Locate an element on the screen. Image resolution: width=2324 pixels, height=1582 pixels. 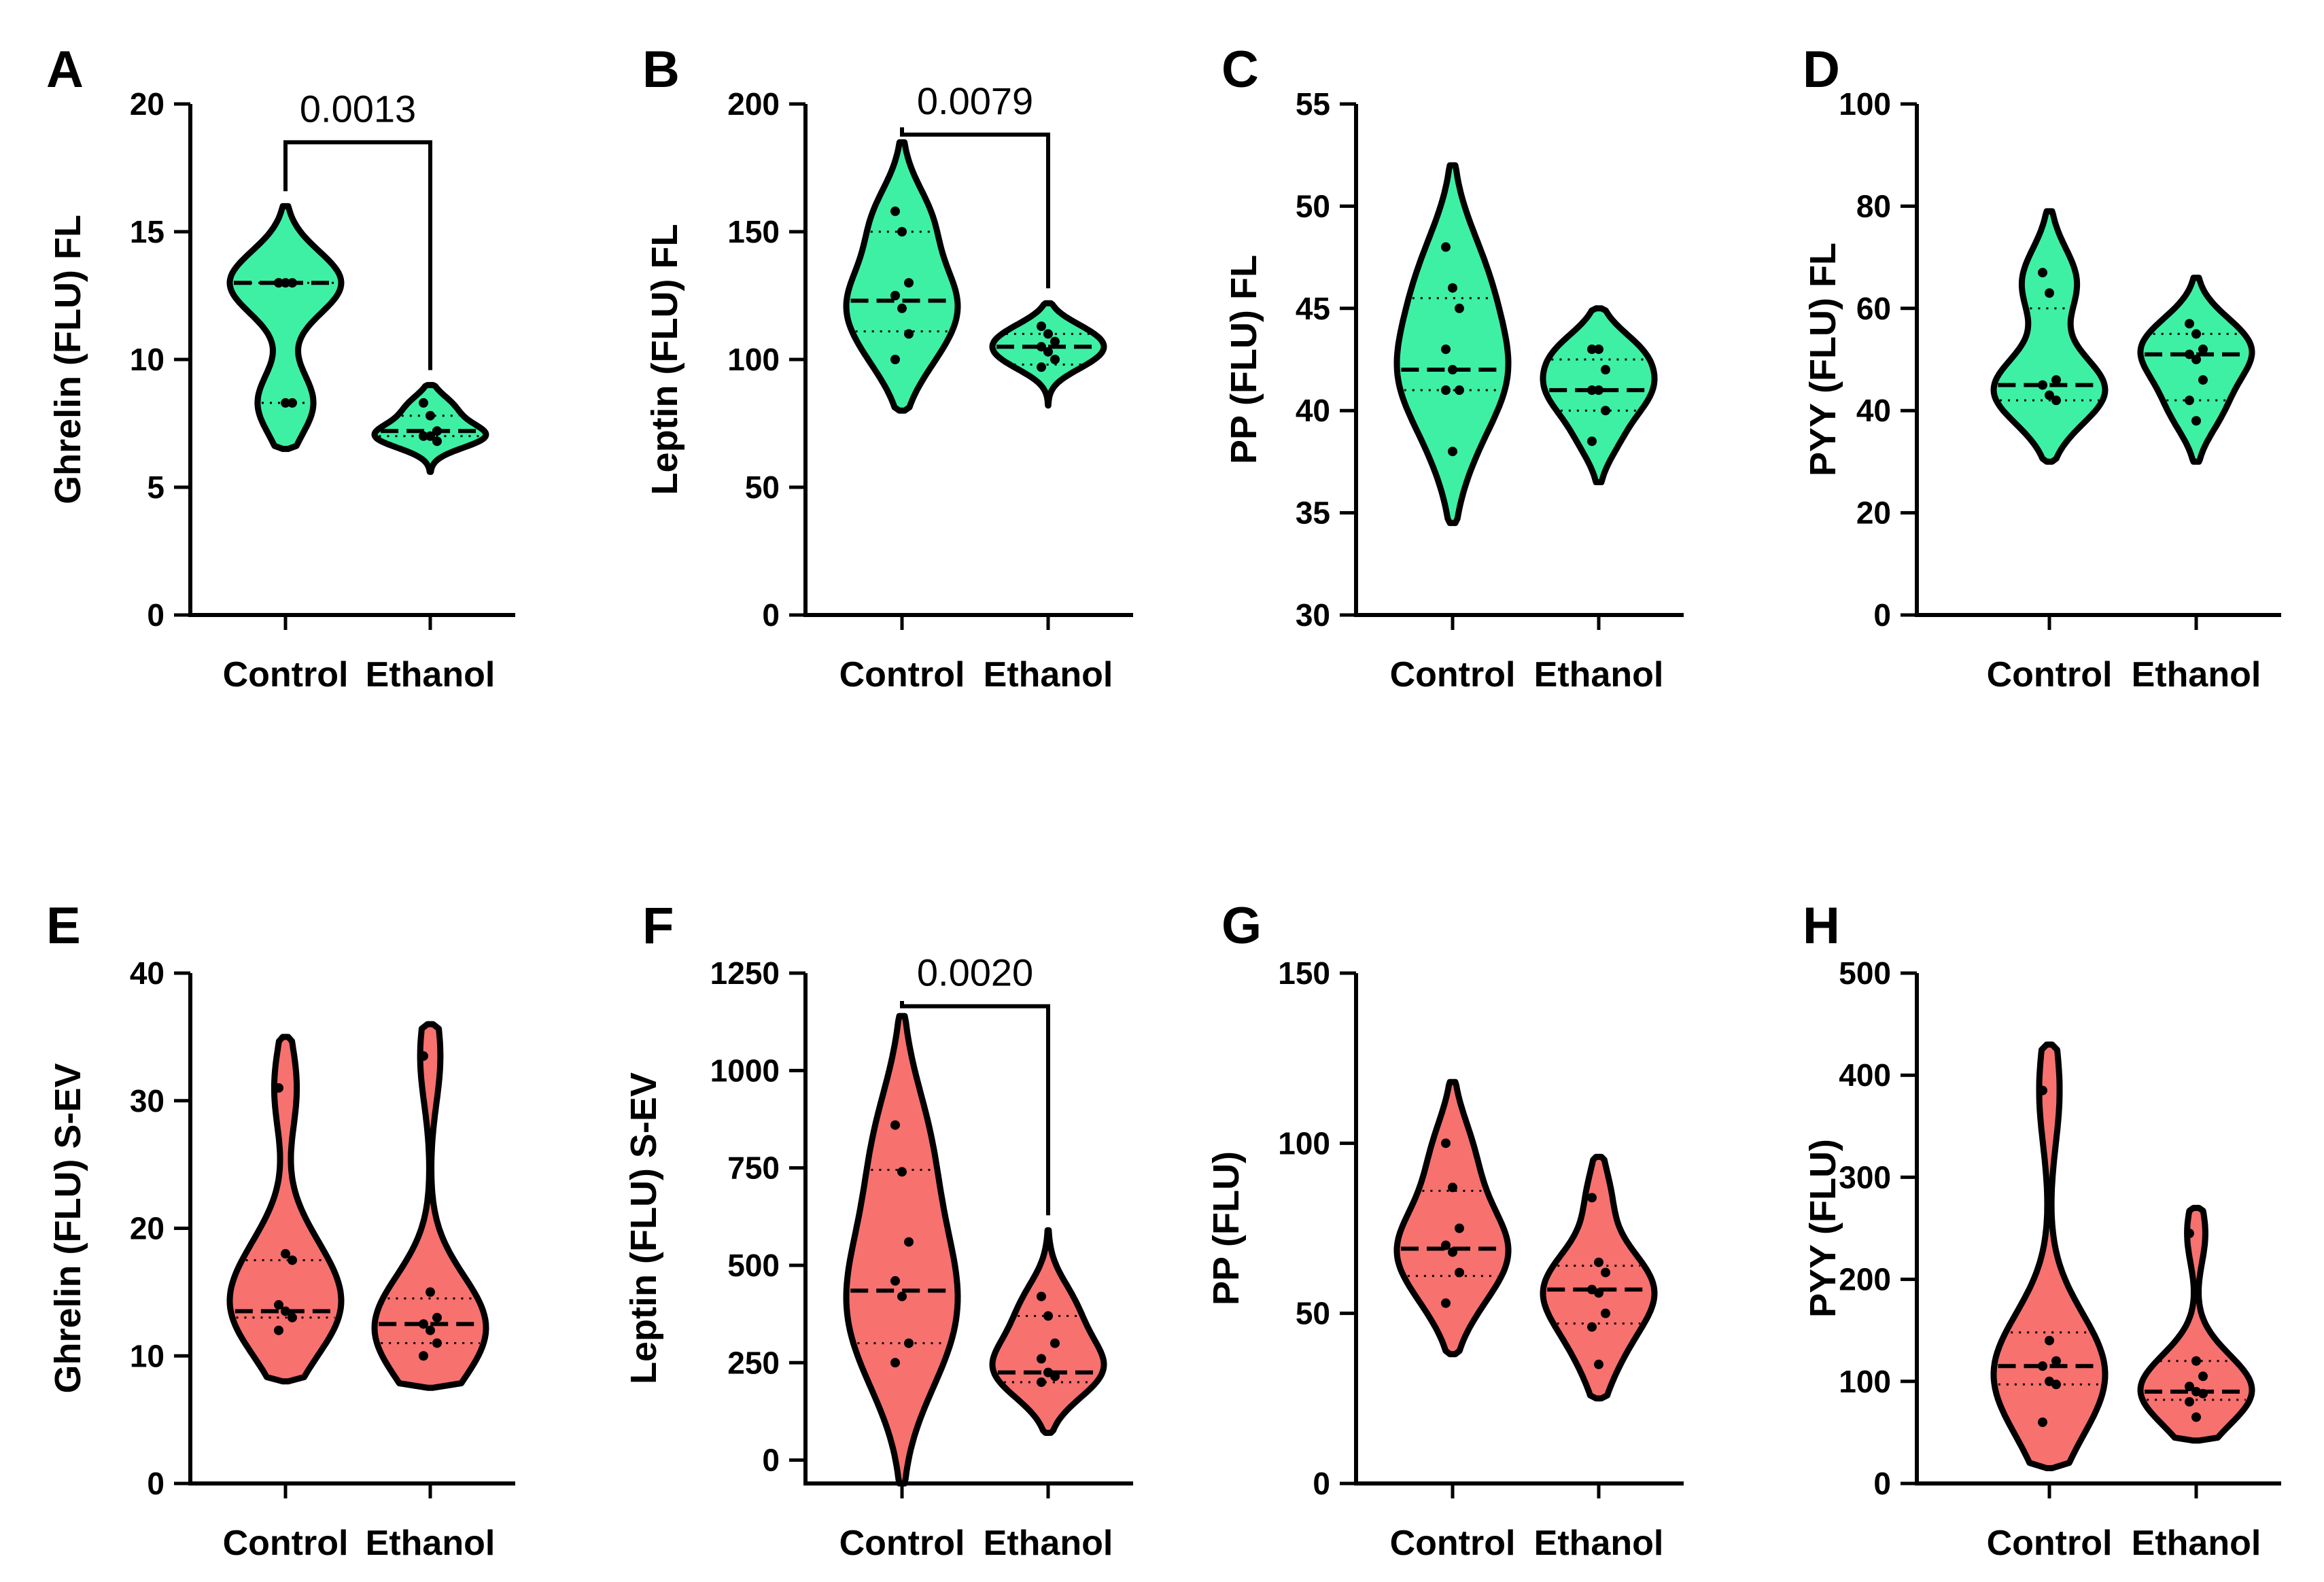
p-value-label: 0.0013 is located at coordinates (358, 108).